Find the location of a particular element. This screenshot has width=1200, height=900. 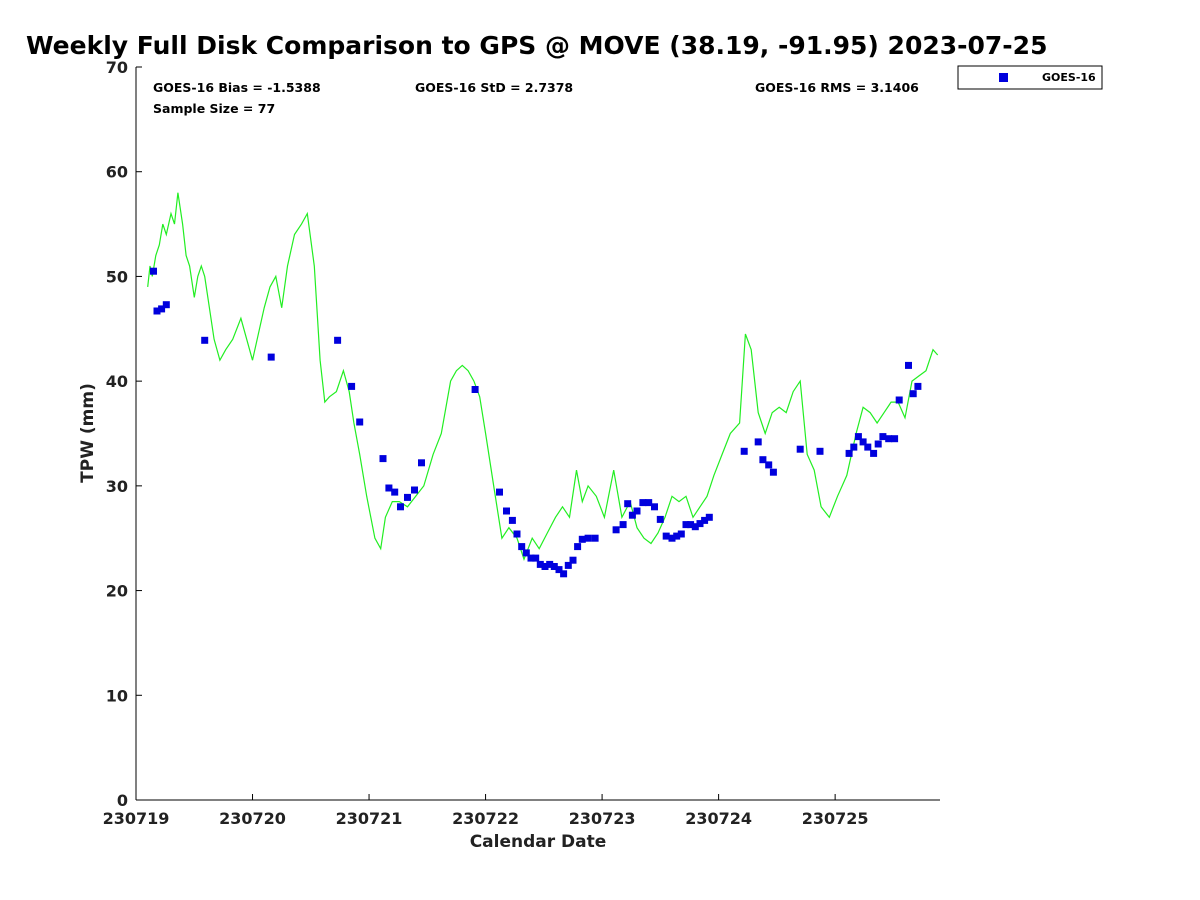

y-tick-label: 10 is located at coordinates (117, 695).